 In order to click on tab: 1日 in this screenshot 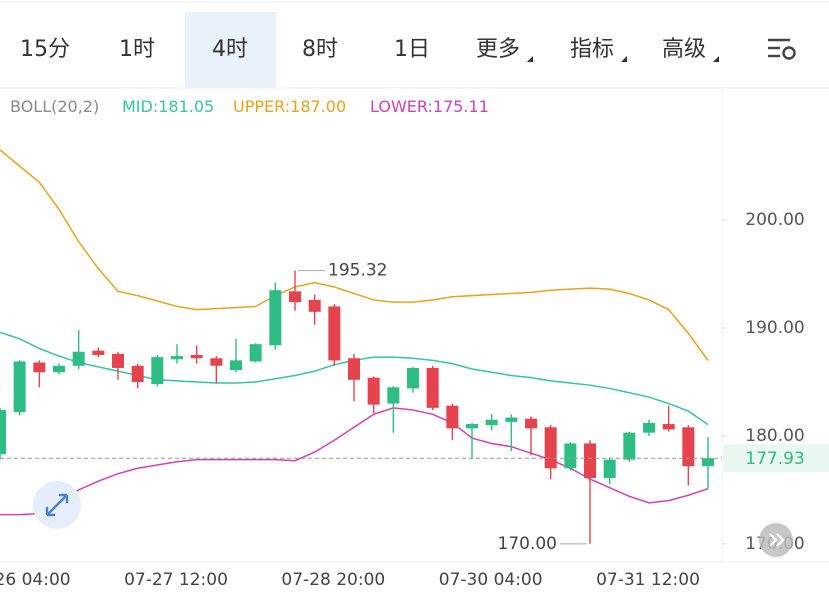, I will do `click(412, 49)`.